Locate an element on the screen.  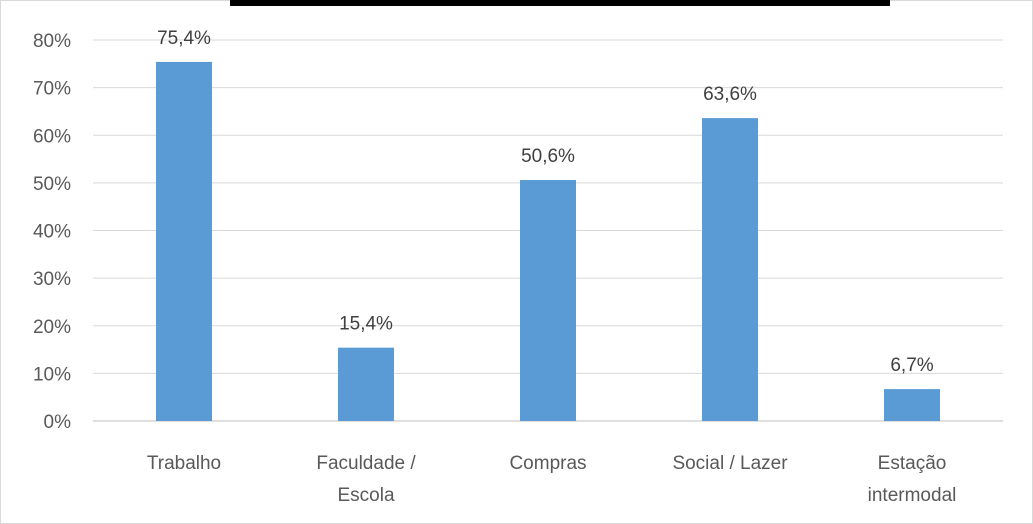
y-tick-label: 70% is located at coordinates (52, 89).